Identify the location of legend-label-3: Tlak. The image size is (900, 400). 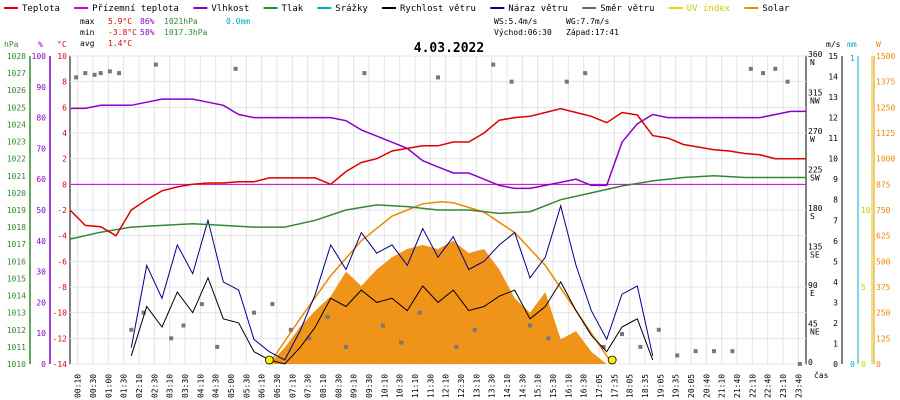
(293, 9).